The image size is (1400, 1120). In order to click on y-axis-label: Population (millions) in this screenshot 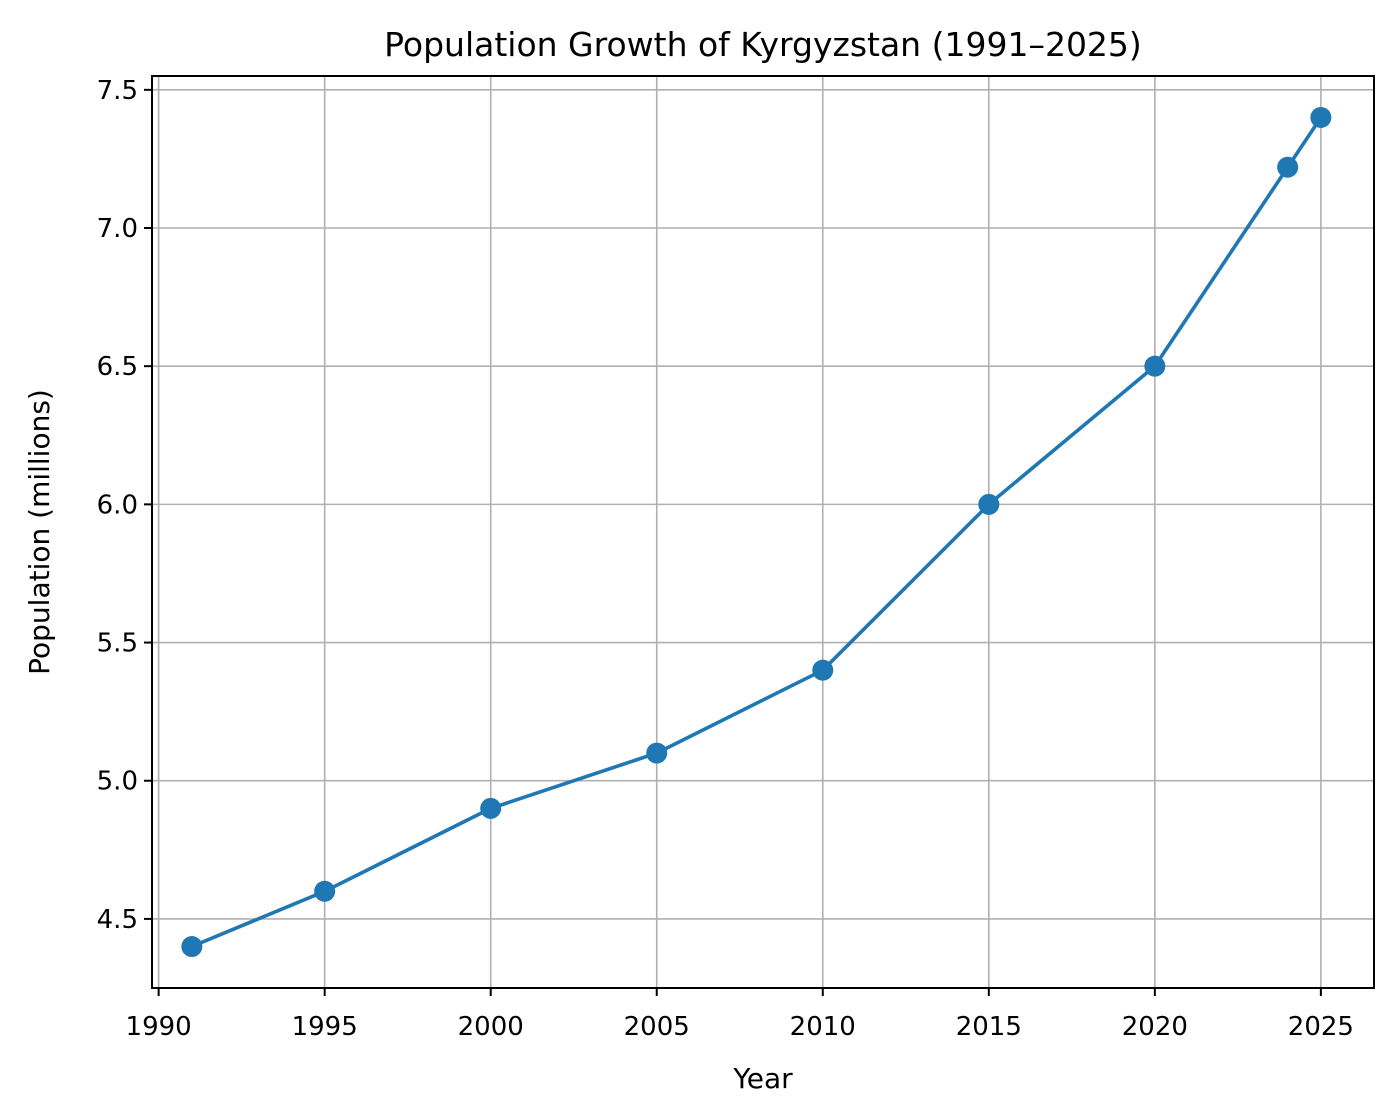, I will do `click(39, 532)`.